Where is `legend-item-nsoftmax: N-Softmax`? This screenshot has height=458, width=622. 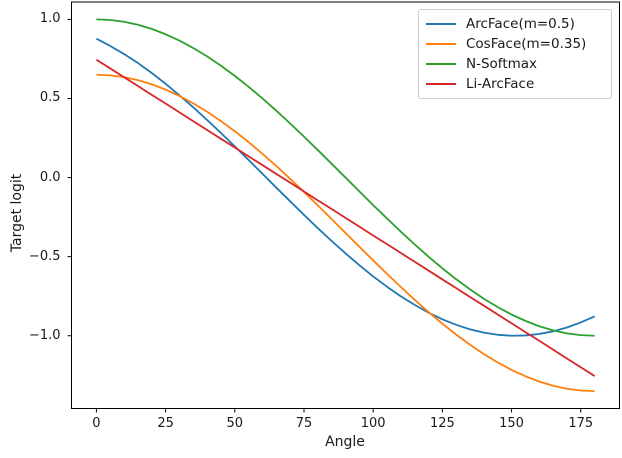
legend-item-nsoftmax: N-Softmax is located at coordinates (515, 64).